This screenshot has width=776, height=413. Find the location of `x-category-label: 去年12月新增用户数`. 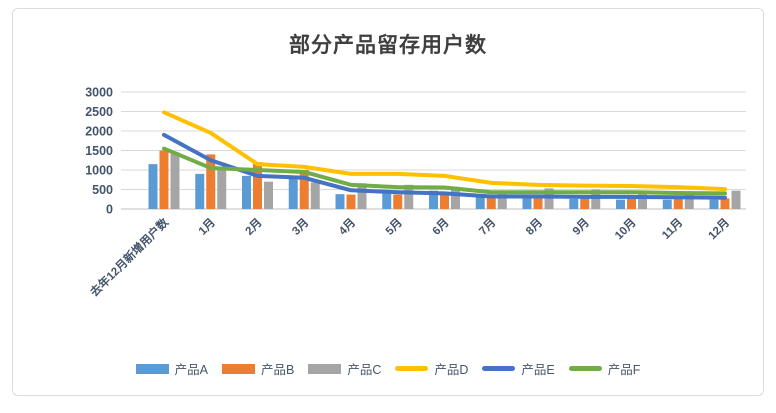

x-category-label: 去年12月新增用户数 is located at coordinates (129, 257).